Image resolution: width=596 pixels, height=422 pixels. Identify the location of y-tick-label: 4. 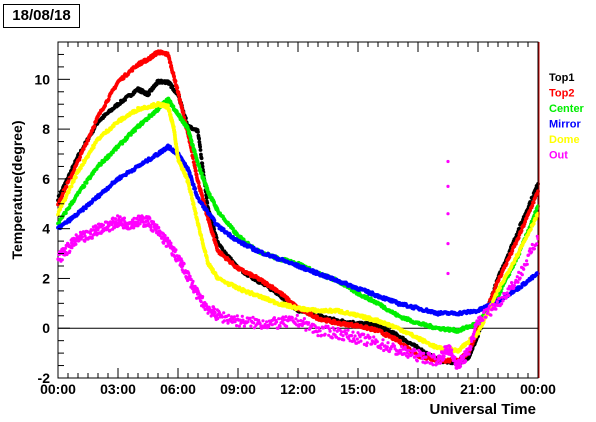
(46, 229).